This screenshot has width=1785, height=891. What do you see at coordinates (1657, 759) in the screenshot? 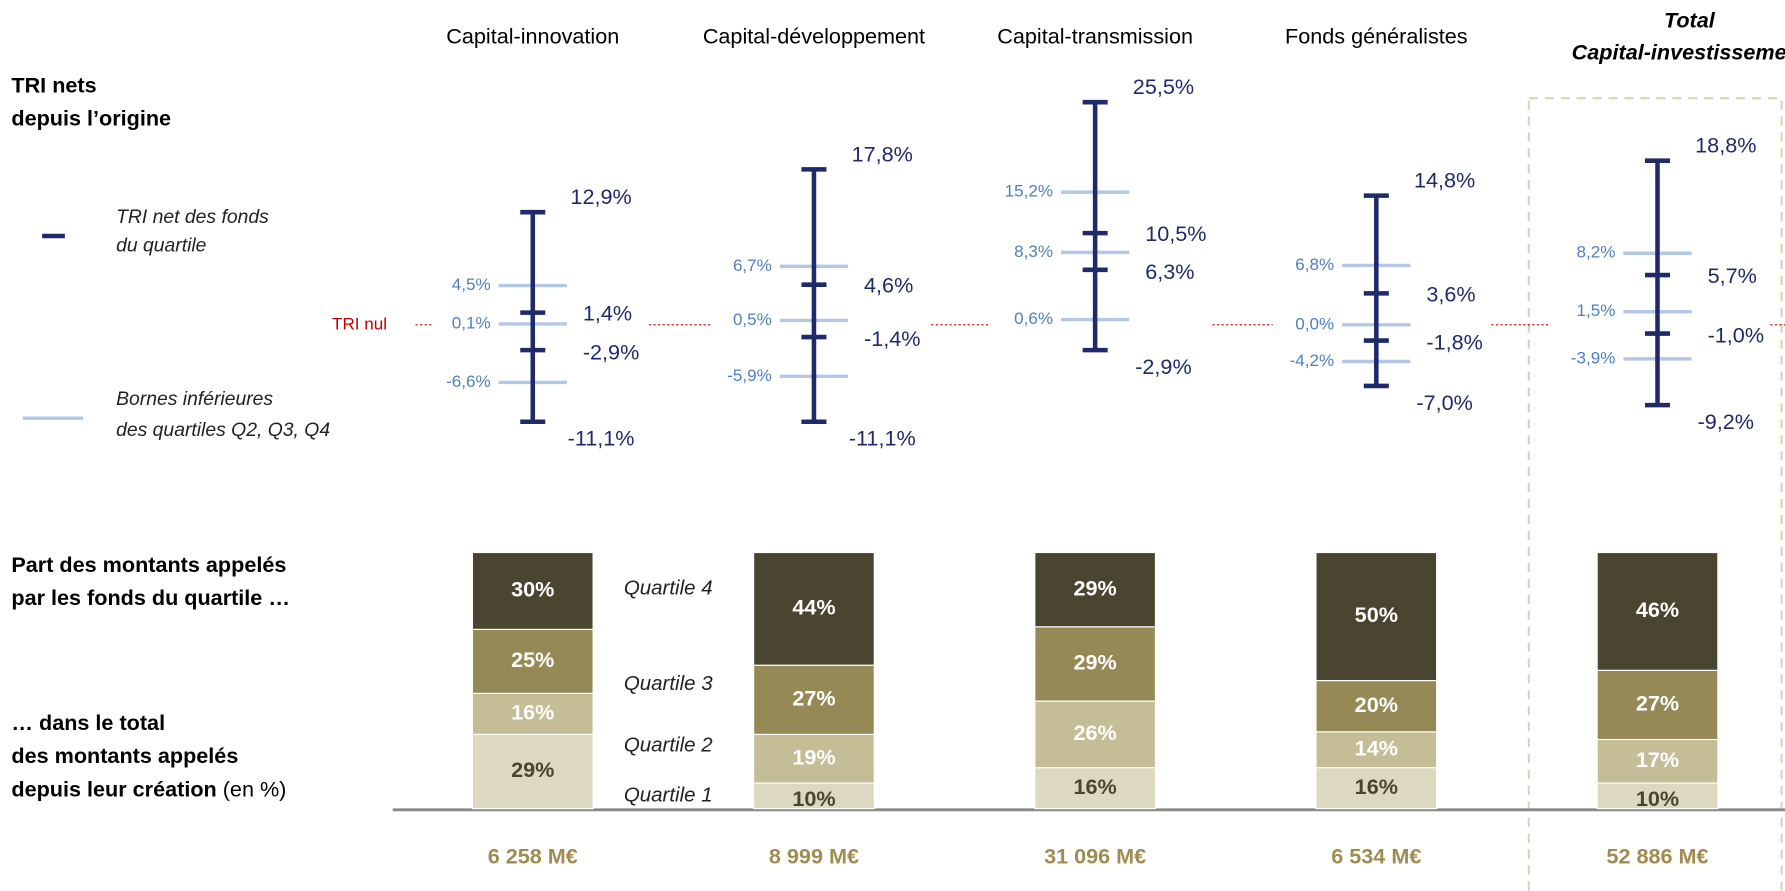
I see `bar-label: 17%` at bounding box center [1657, 759].